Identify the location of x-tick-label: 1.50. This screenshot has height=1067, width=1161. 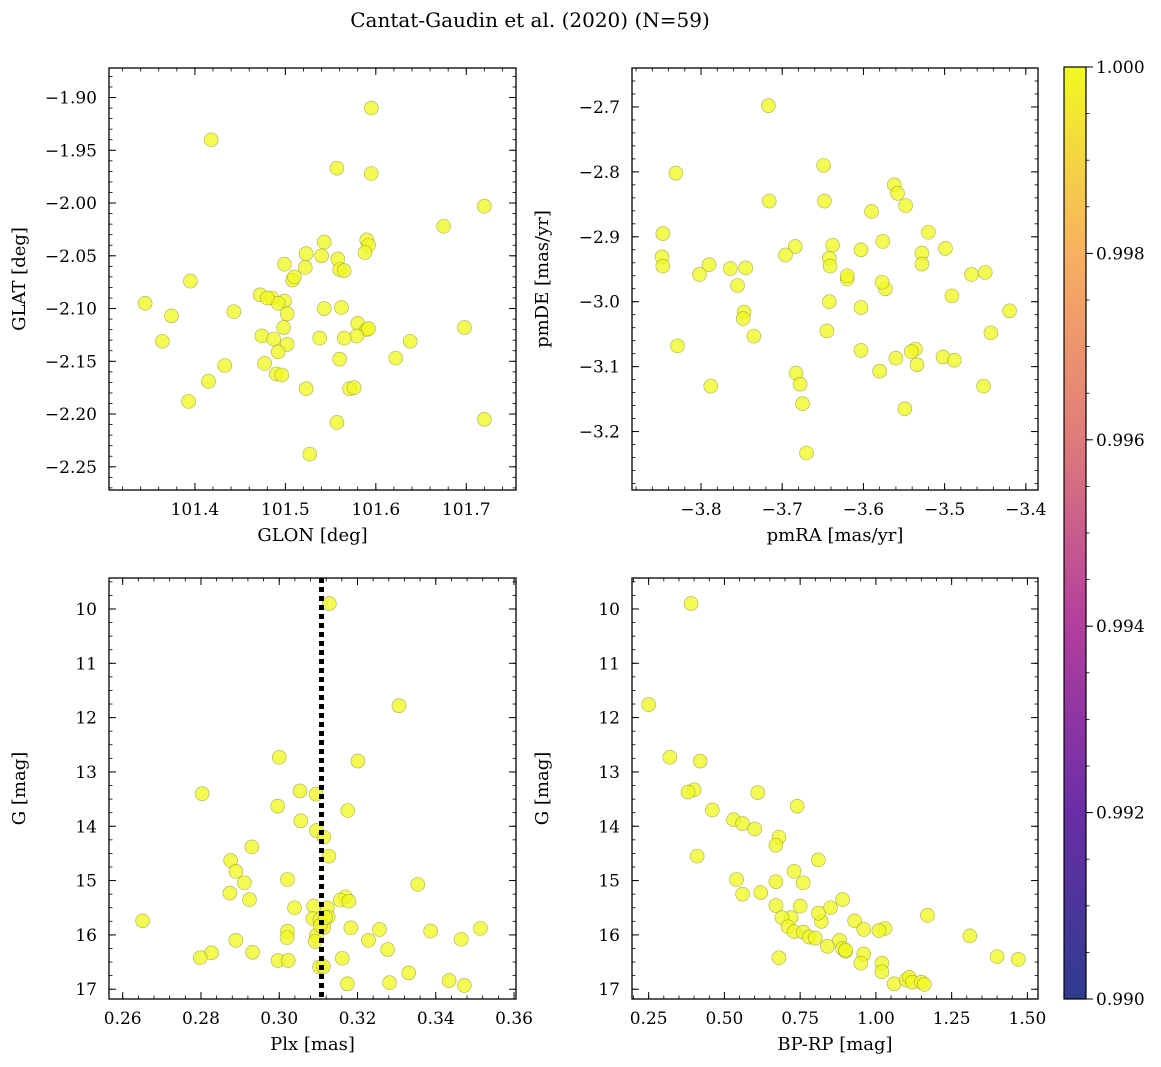
(1027, 1019).